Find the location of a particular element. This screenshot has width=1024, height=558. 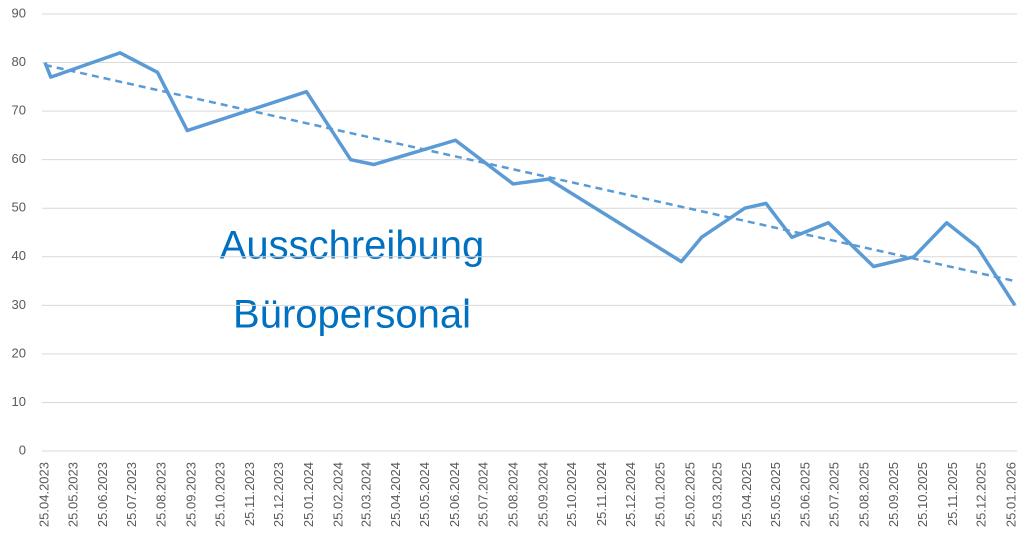

x-tick-label: 25.06.2023 is located at coordinates (102, 494).